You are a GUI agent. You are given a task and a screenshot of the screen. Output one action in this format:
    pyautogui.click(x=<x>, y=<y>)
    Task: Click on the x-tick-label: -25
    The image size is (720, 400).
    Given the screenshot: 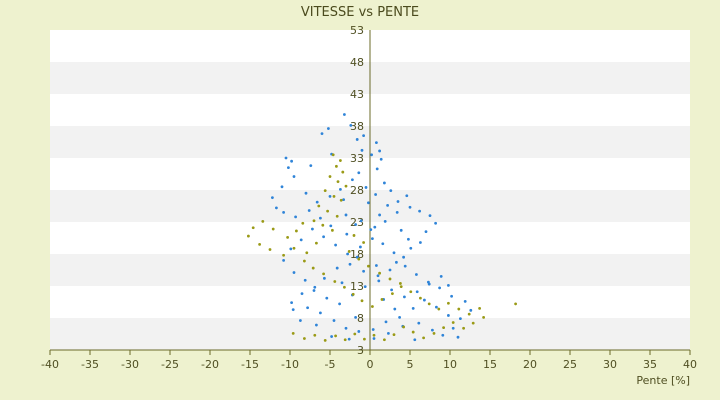 What is the action you would take?
    pyautogui.click(x=170, y=364)
    